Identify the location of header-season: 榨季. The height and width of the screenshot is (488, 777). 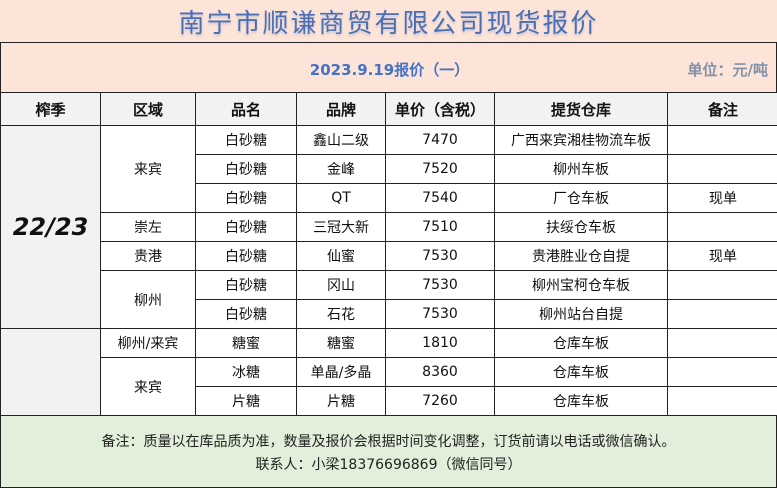
(50, 109).